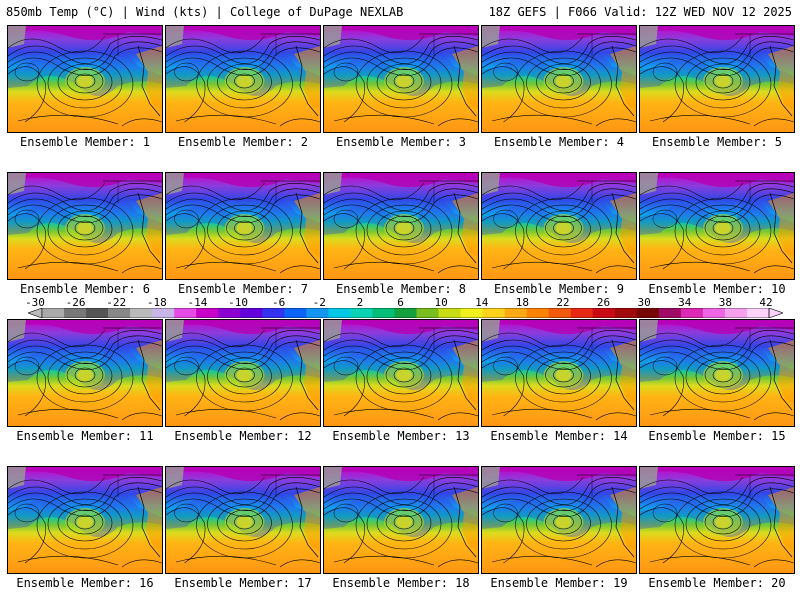  What do you see at coordinates (401, 583) in the screenshot?
I see `ensemble-member-label: Ensemble Member: 18` at bounding box center [401, 583].